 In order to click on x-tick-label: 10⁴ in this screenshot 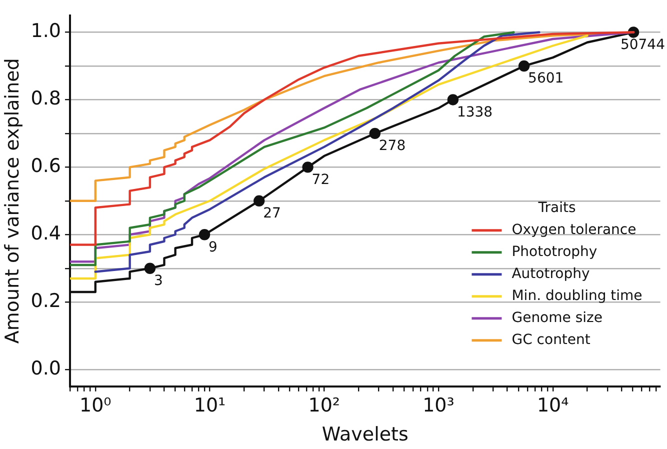, I will do `click(553, 405)`.